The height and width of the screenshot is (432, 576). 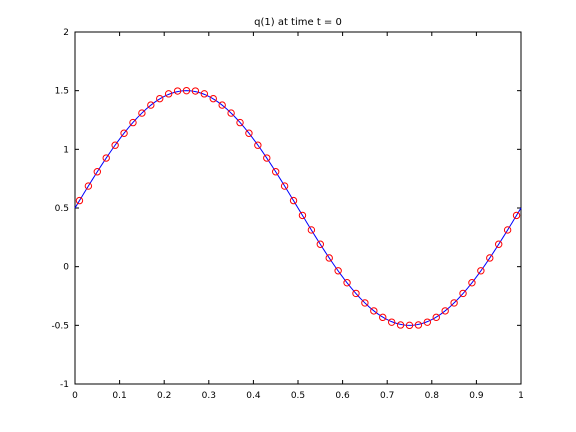 I want to click on x-tick-label: 0.7, so click(x=387, y=396).